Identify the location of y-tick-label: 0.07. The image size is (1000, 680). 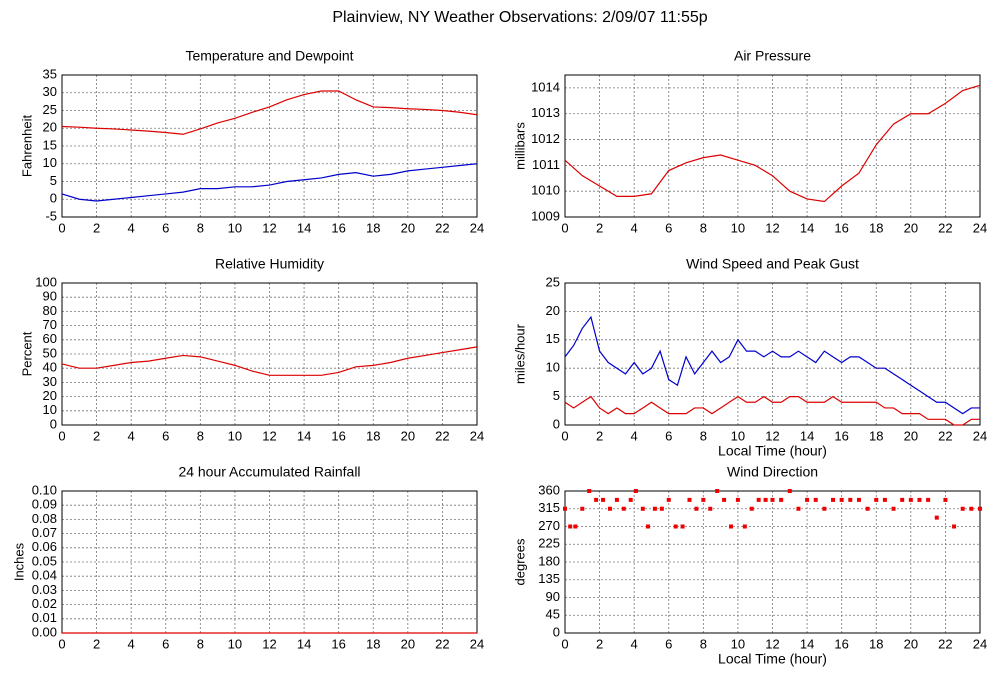
(44, 532).